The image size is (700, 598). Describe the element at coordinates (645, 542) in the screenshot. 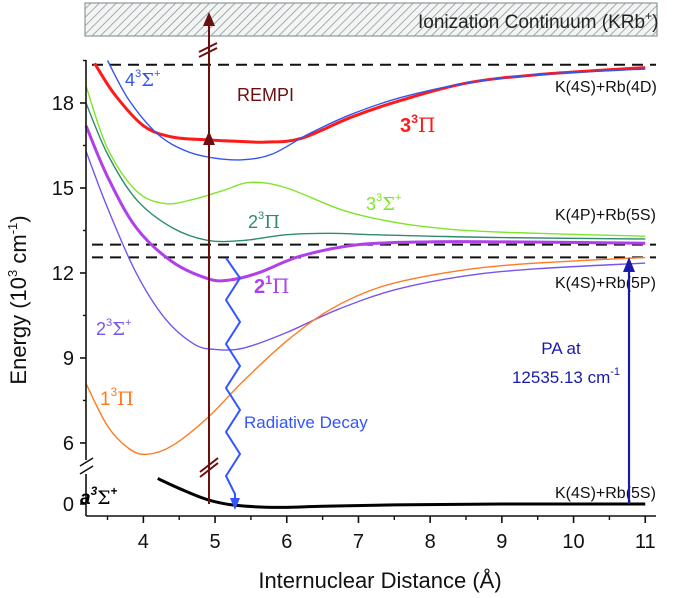

I see `x-tick-label: 11` at that location.